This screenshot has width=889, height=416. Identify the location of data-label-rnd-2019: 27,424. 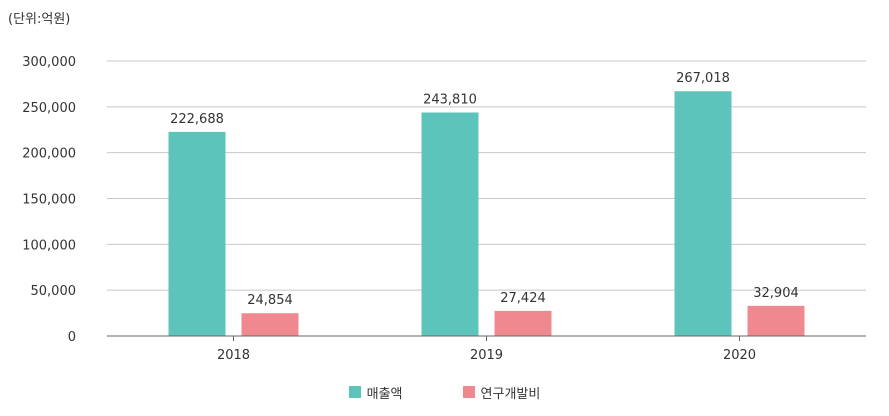
(523, 298).